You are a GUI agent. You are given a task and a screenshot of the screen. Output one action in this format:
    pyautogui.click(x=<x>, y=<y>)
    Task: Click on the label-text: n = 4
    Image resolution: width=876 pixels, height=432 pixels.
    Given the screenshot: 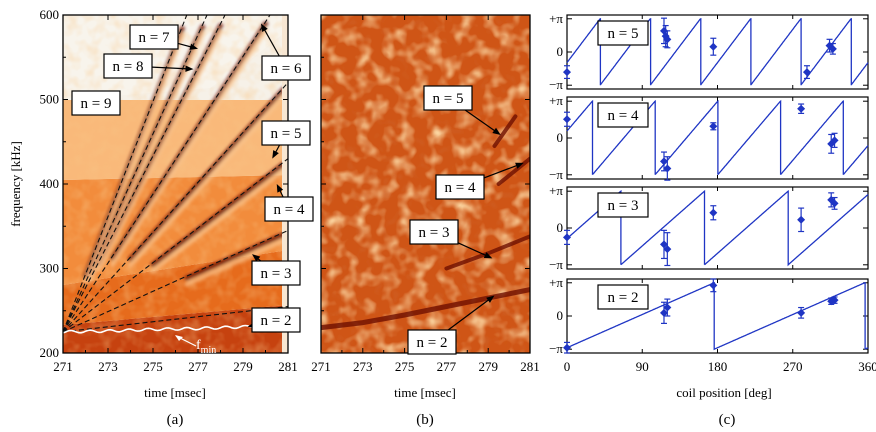 What is the action you would take?
    pyautogui.click(x=460, y=188)
    